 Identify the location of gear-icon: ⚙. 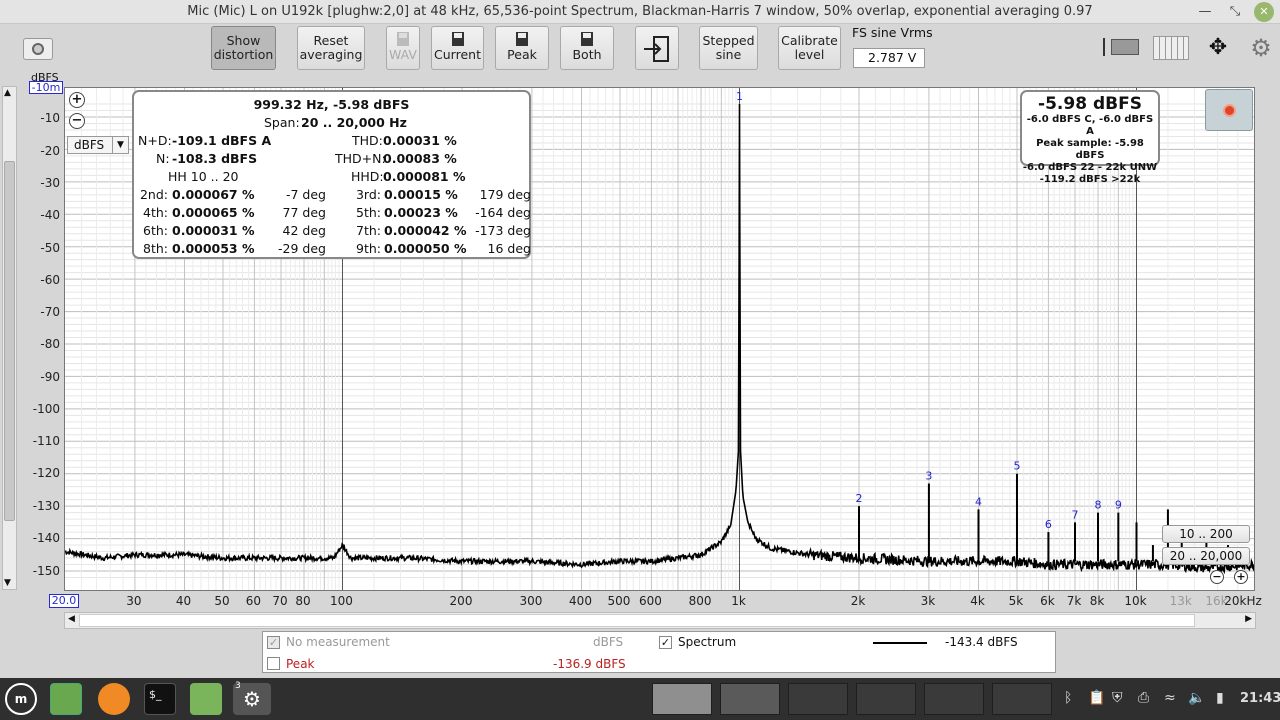
(1261, 48).